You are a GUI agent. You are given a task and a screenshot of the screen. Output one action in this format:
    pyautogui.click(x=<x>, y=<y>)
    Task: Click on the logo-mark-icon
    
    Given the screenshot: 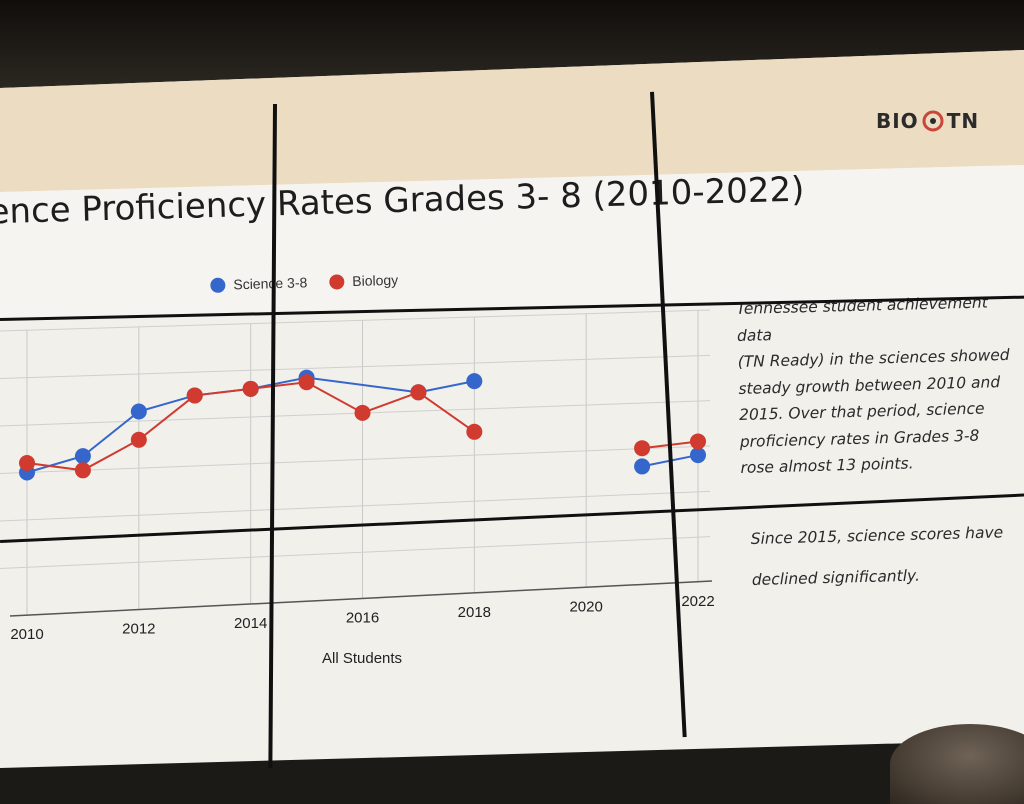 What is the action you would take?
    pyautogui.click(x=933, y=121)
    